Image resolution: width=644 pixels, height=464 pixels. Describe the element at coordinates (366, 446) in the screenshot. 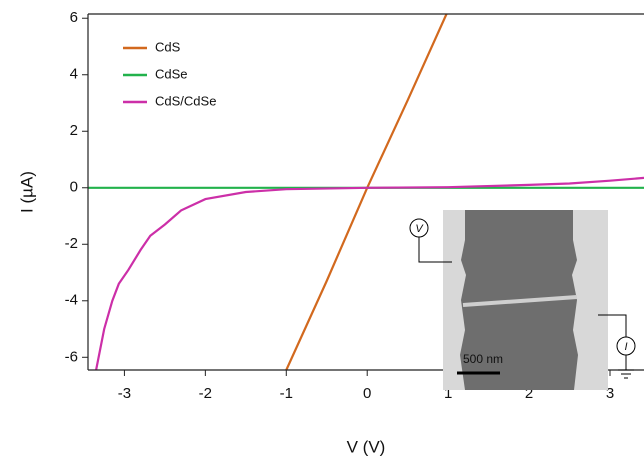

I see `x-axis-label: V (V)` at that location.